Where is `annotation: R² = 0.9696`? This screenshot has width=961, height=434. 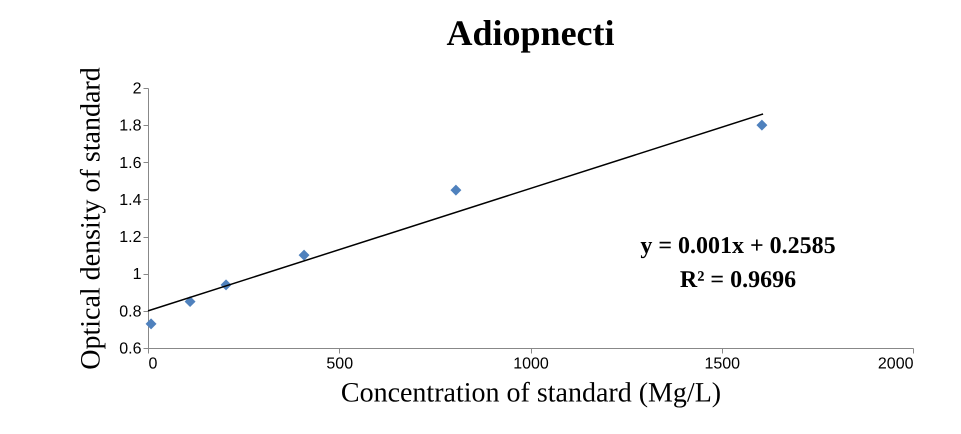
annotation: R² = 0.9696 is located at coordinates (738, 280).